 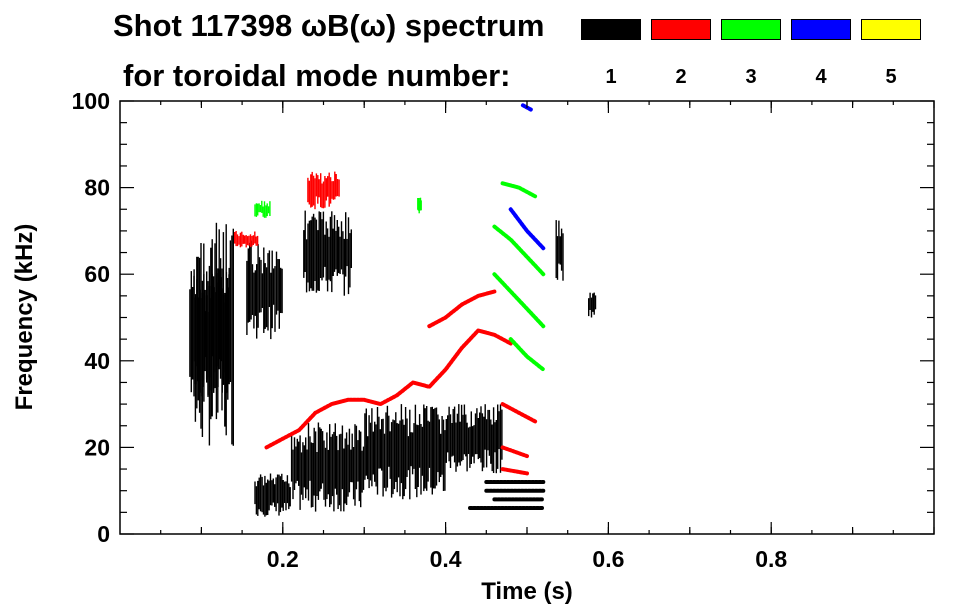 I want to click on x-tick-label: 0.2, so click(x=283, y=559).